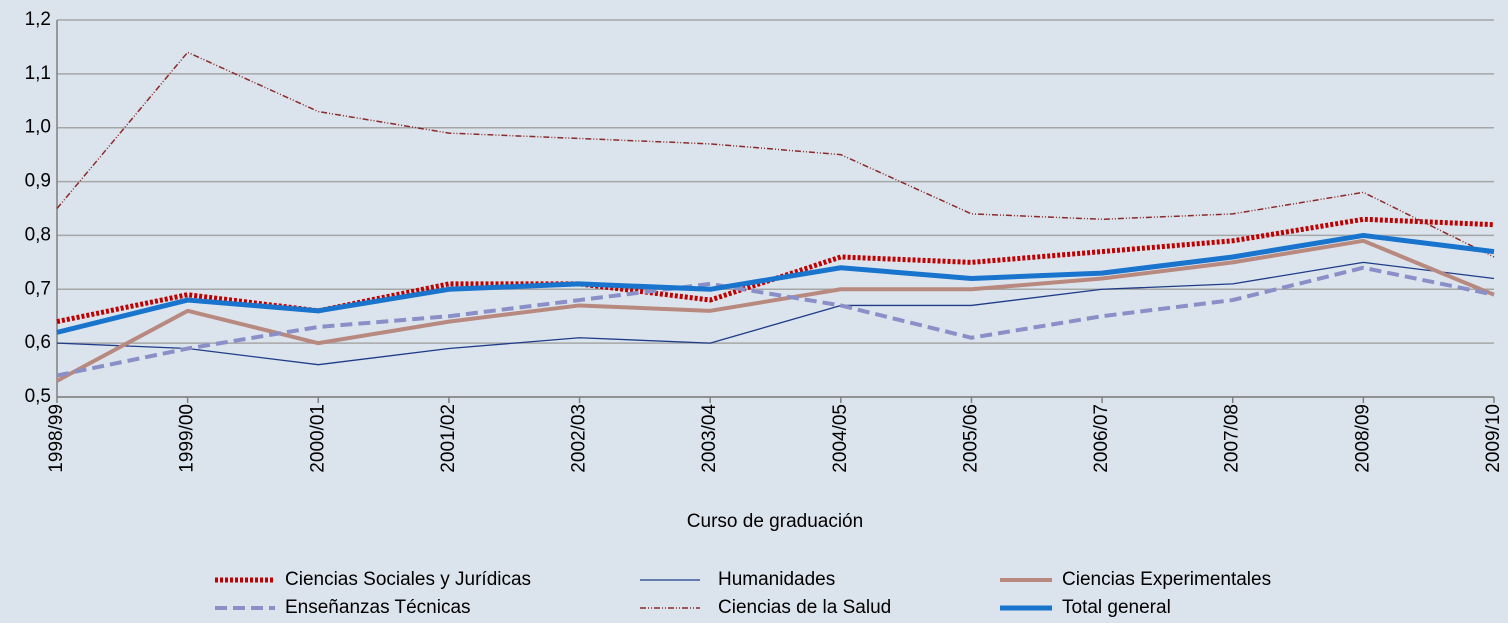 This screenshot has width=1508, height=623. I want to click on x-tick-label: 2001/02, so click(448, 438).